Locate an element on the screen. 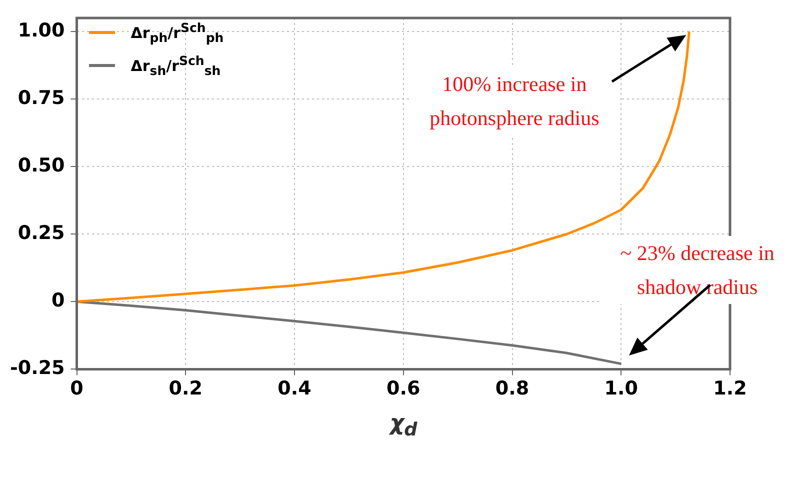 This screenshot has height=480, width=806. y-tick-label: 0.75 is located at coordinates (41, 97).